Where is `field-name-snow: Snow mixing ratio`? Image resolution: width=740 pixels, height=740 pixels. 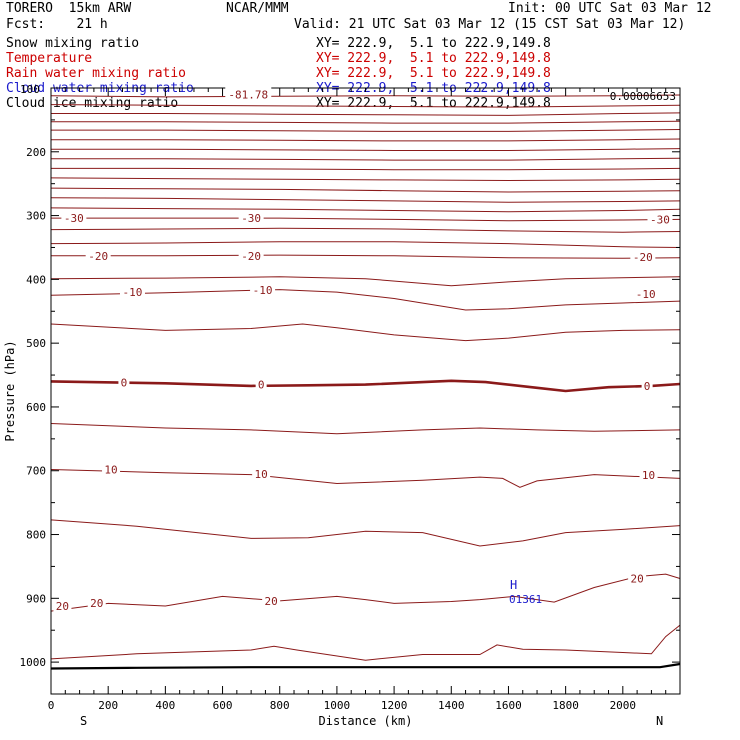 field-name-snow: Snow mixing ratio is located at coordinates (73, 43).